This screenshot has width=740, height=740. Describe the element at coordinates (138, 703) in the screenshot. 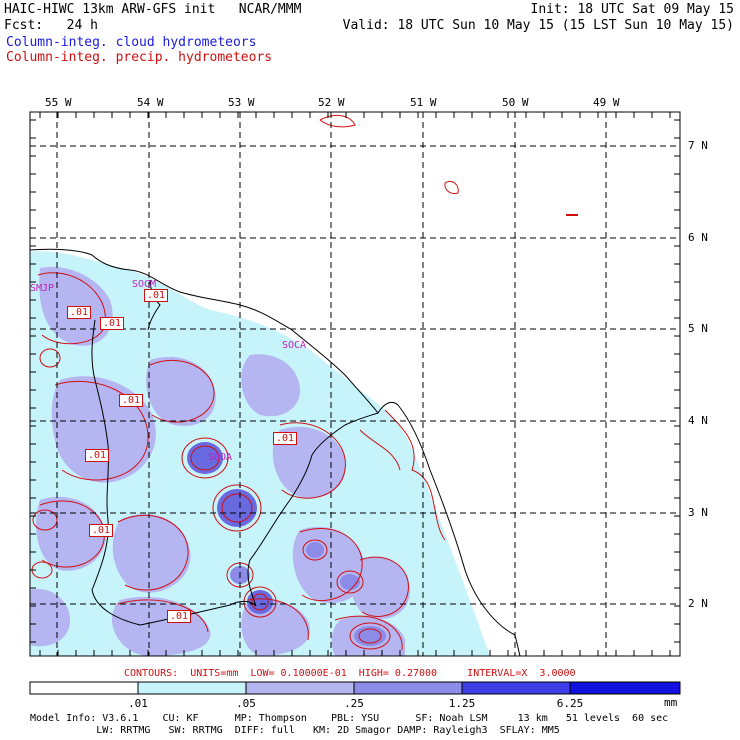

I see `color-bar-label: .01` at that location.